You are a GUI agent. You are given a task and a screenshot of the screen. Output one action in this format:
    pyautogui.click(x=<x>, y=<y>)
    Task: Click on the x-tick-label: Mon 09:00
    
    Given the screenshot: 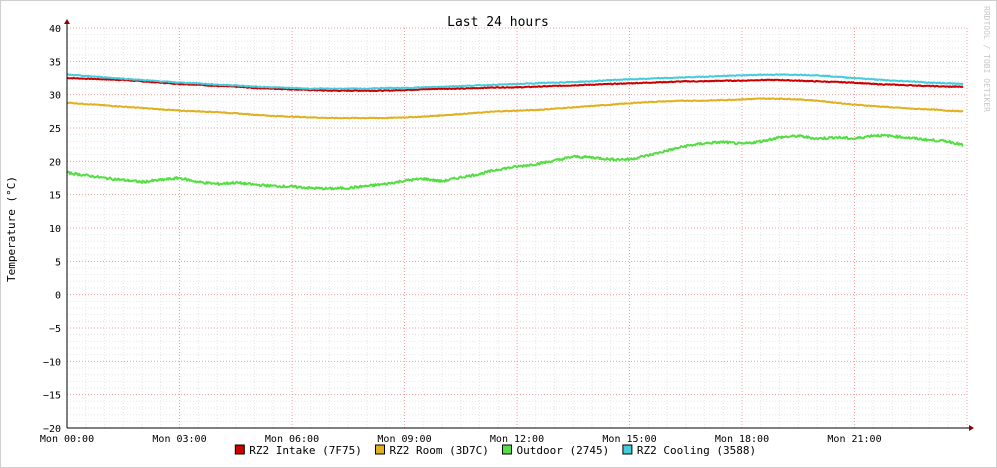 What is the action you would take?
    pyautogui.click(x=404, y=439)
    